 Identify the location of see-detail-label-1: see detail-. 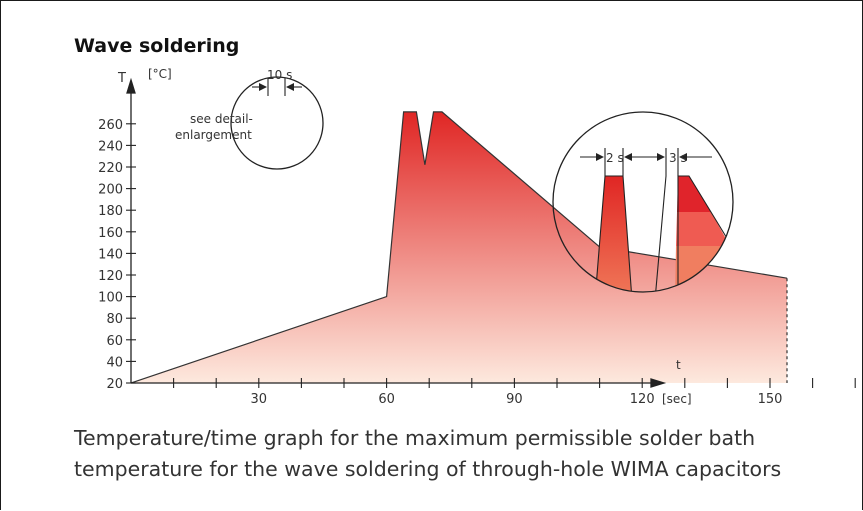
(221, 119).